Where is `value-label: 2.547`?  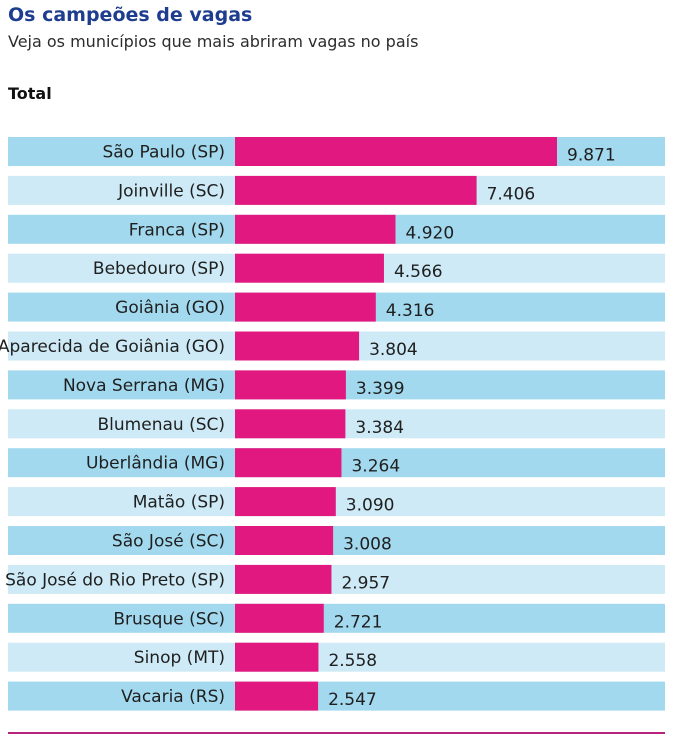 value-label: 2.547 is located at coordinates (352, 700).